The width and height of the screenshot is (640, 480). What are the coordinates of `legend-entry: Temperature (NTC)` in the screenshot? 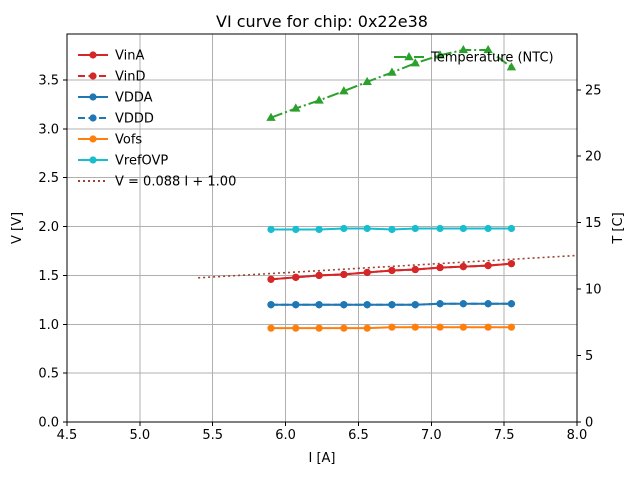 It's located at (474, 58).